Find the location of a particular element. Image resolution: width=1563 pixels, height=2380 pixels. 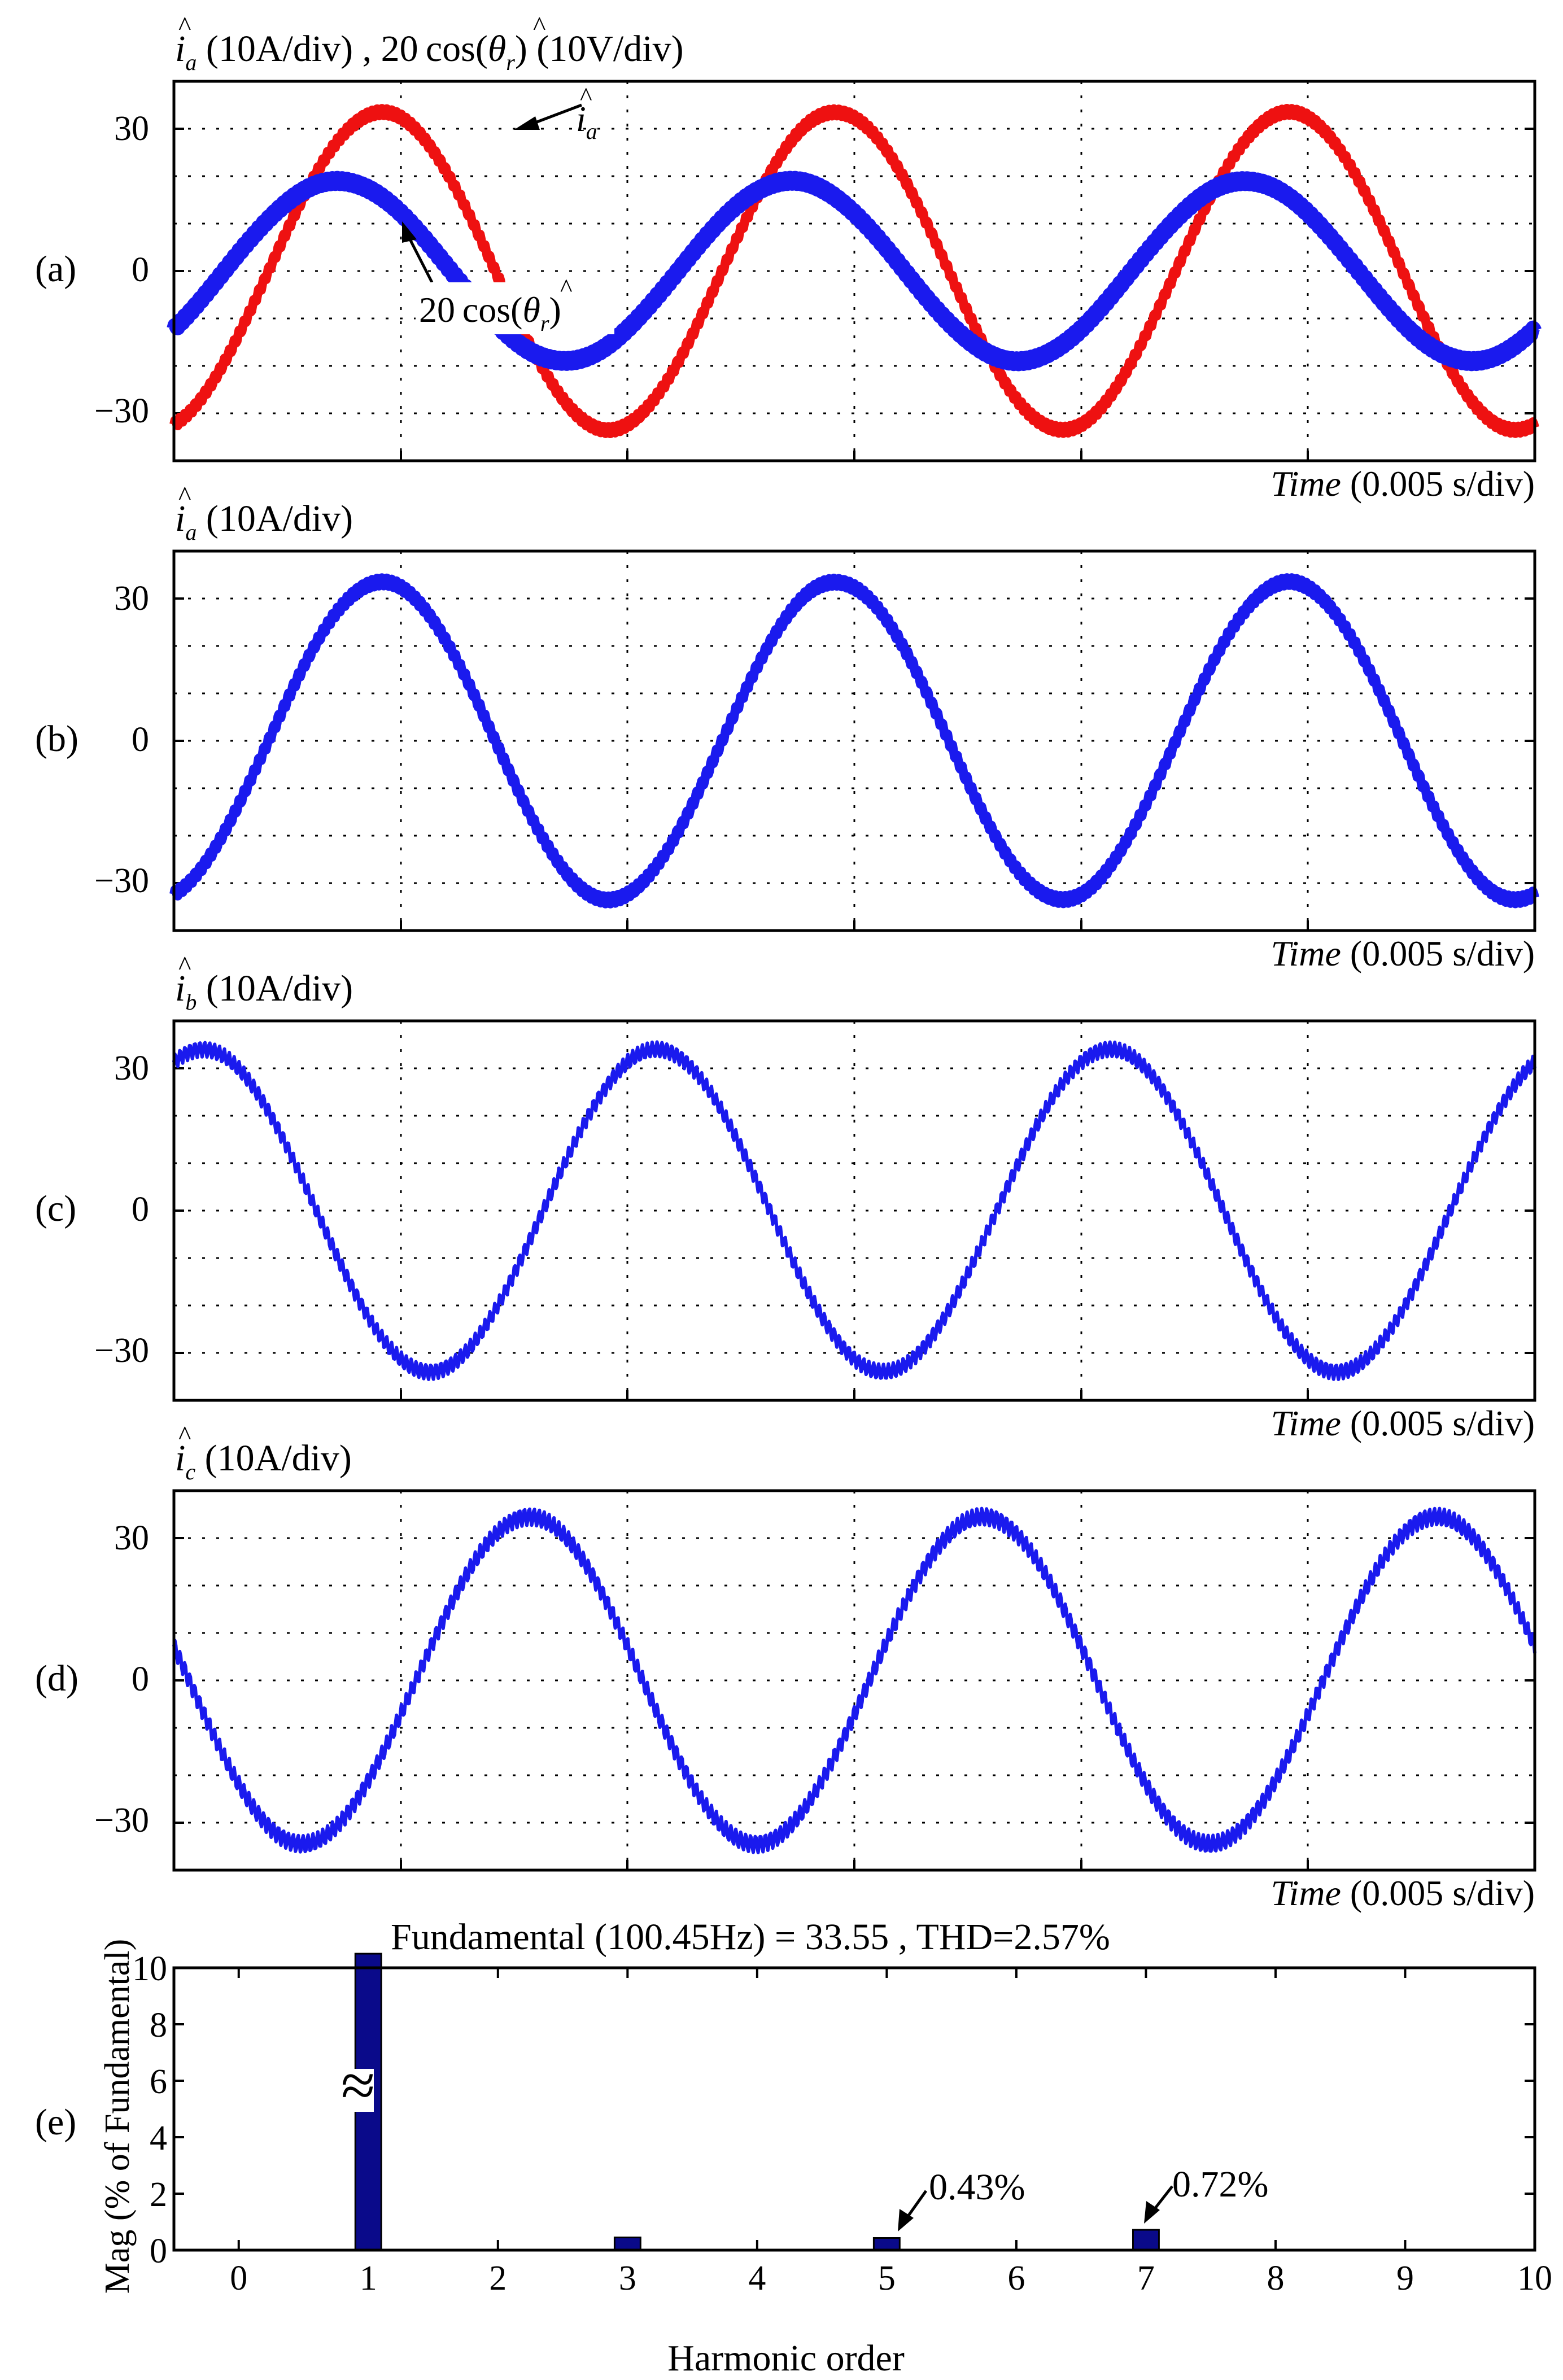

x-tick-label-0: 0 is located at coordinates (239, 2278).